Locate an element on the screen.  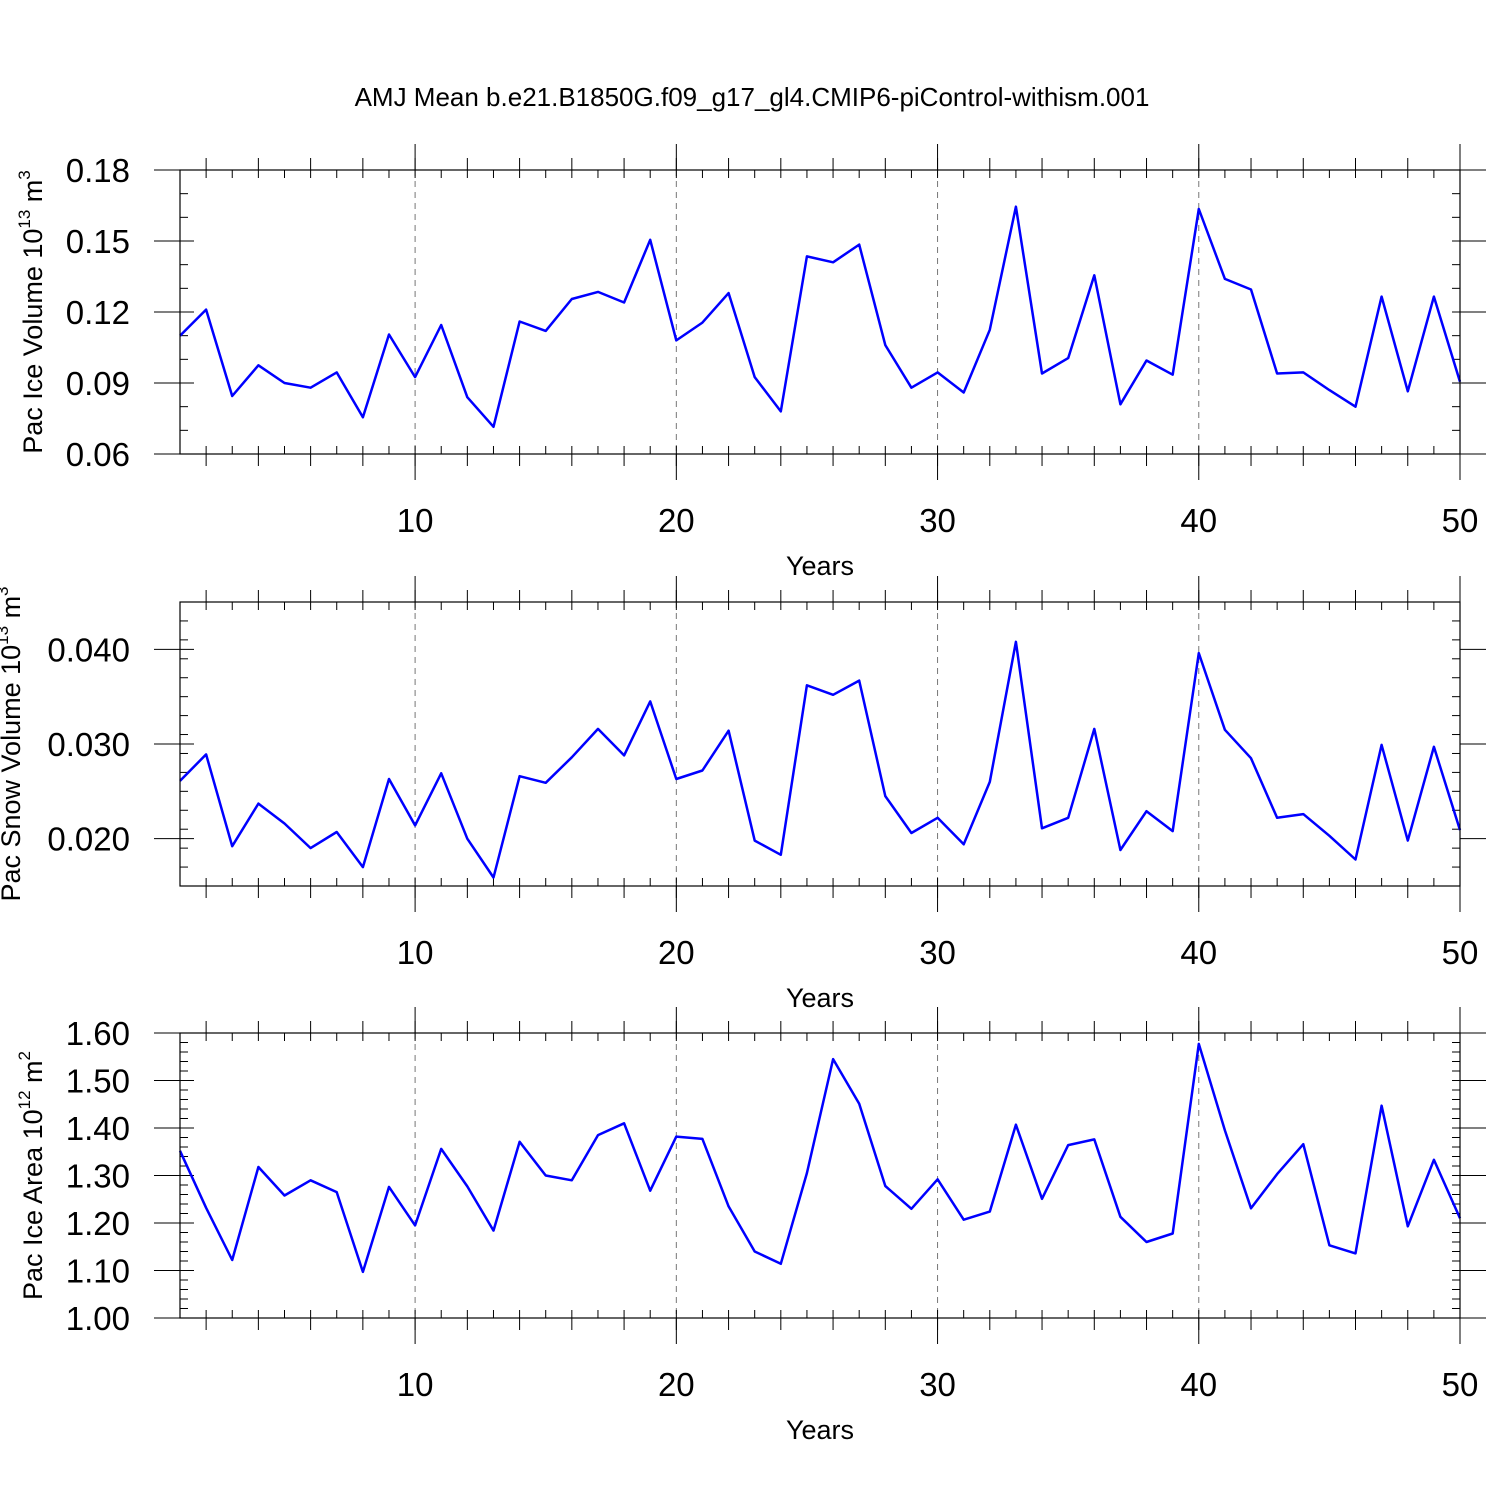
y-tick-label: 1.40 is located at coordinates (98, 1128).